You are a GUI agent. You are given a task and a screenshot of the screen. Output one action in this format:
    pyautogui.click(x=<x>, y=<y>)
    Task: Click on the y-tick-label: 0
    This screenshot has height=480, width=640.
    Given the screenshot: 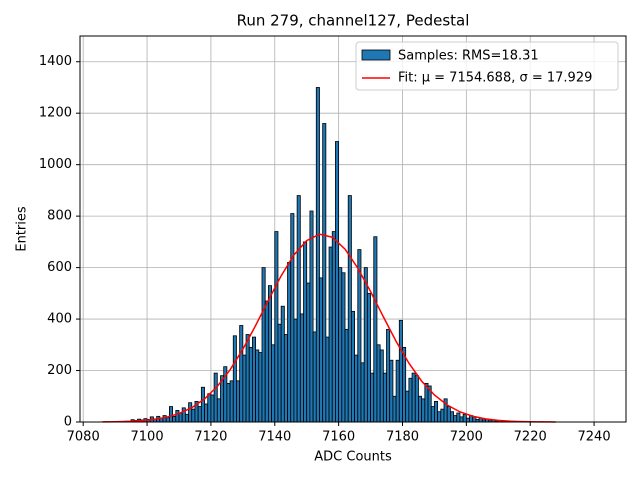 What is the action you would take?
    pyautogui.click(x=68, y=422)
    